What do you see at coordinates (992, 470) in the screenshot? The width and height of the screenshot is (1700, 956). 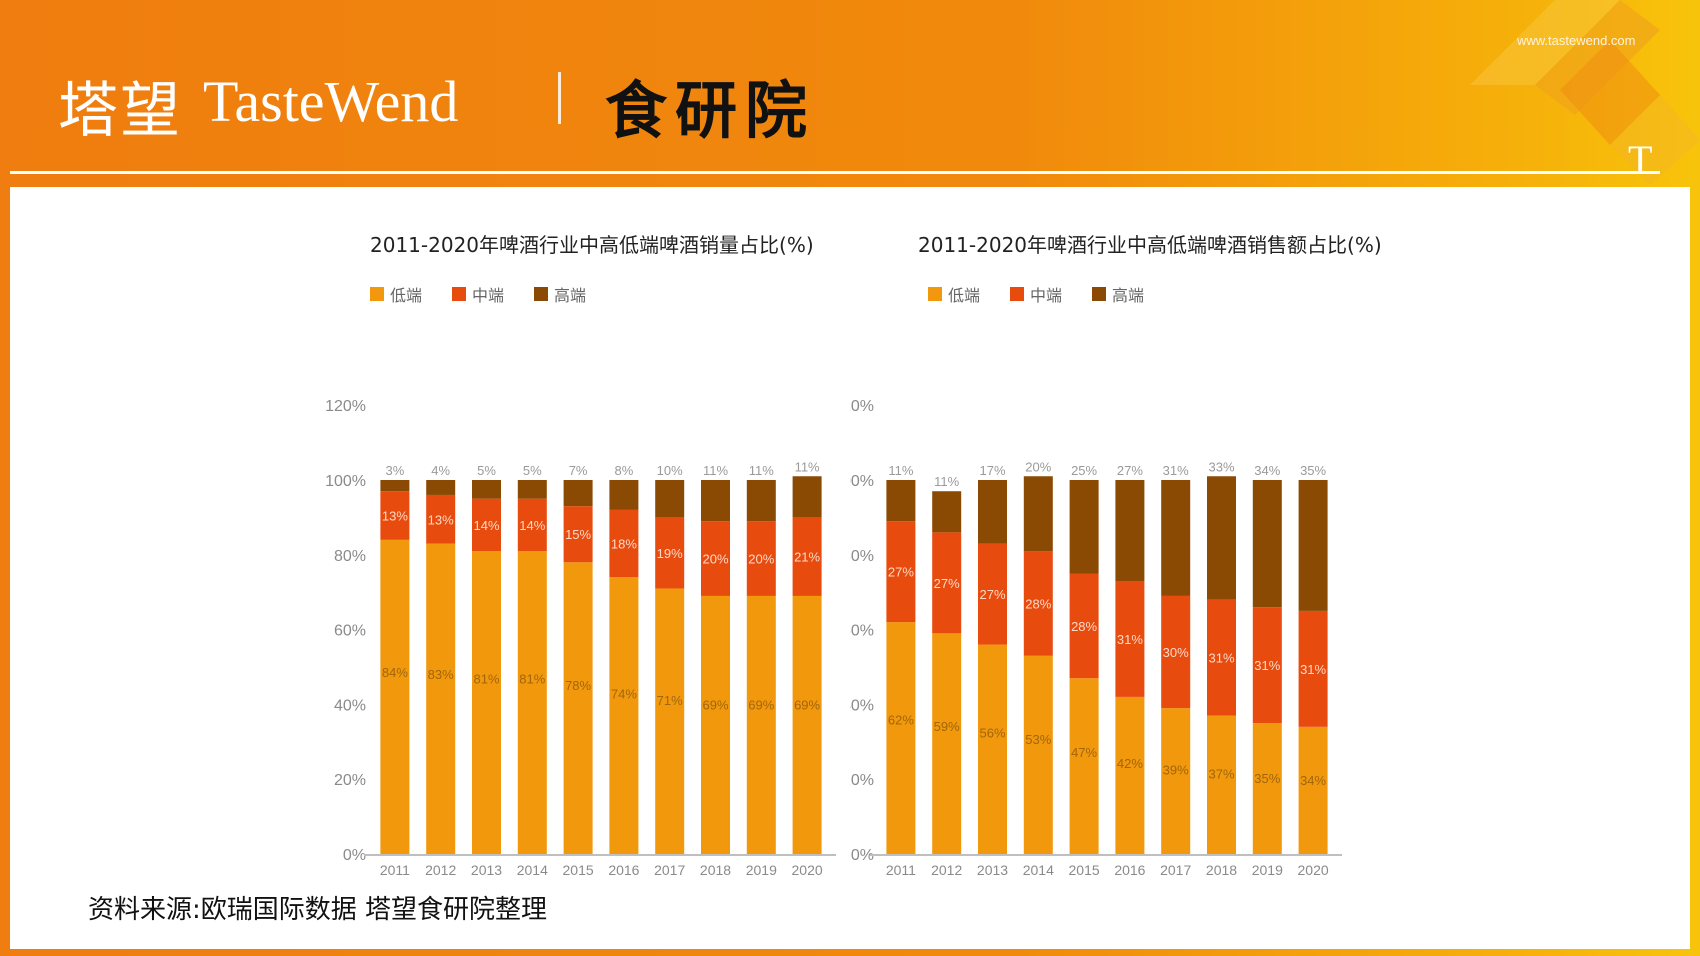 I see `data-label-high: 17%` at bounding box center [992, 470].